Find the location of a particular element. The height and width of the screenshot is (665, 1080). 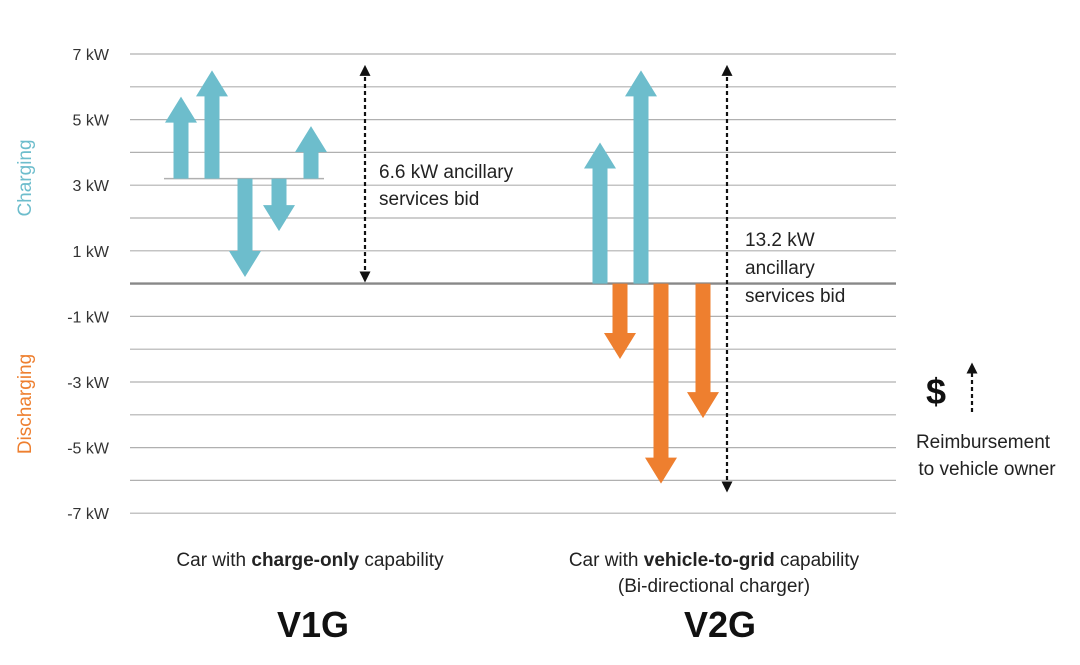

y-tick-label: -5 kW is located at coordinates (88, 449).